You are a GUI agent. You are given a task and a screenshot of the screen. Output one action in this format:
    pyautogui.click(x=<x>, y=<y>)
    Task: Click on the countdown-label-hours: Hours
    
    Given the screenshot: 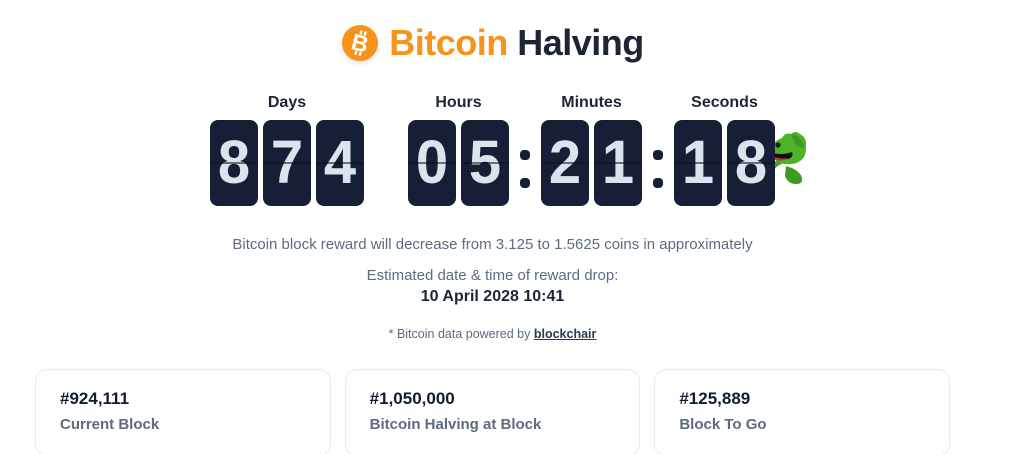 What is the action you would take?
    pyautogui.click(x=458, y=102)
    